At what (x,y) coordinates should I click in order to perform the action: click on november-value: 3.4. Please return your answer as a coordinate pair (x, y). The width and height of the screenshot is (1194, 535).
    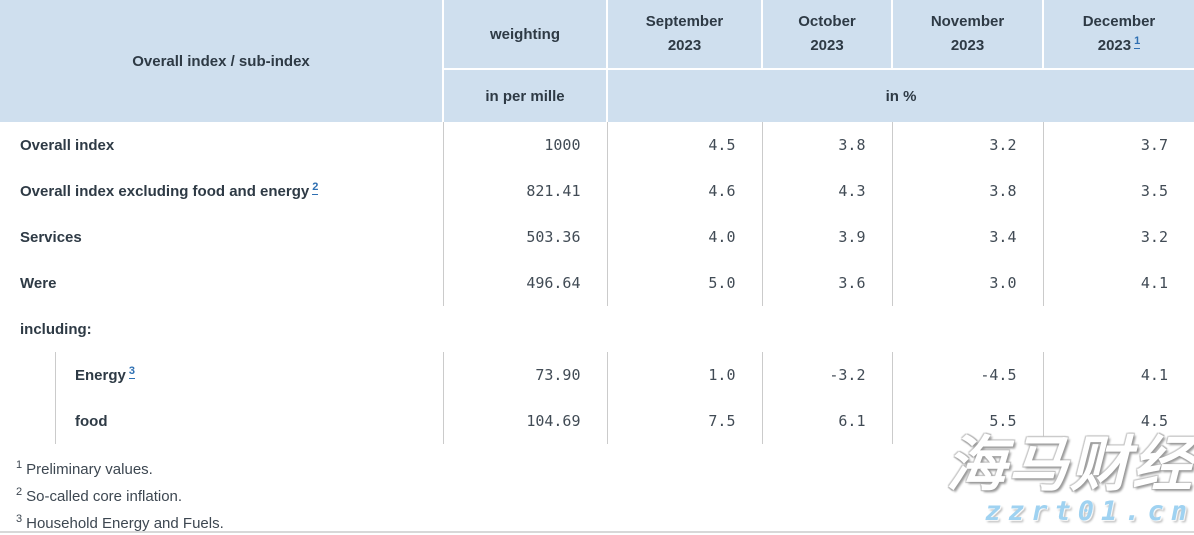
    Looking at the image, I should click on (967, 237).